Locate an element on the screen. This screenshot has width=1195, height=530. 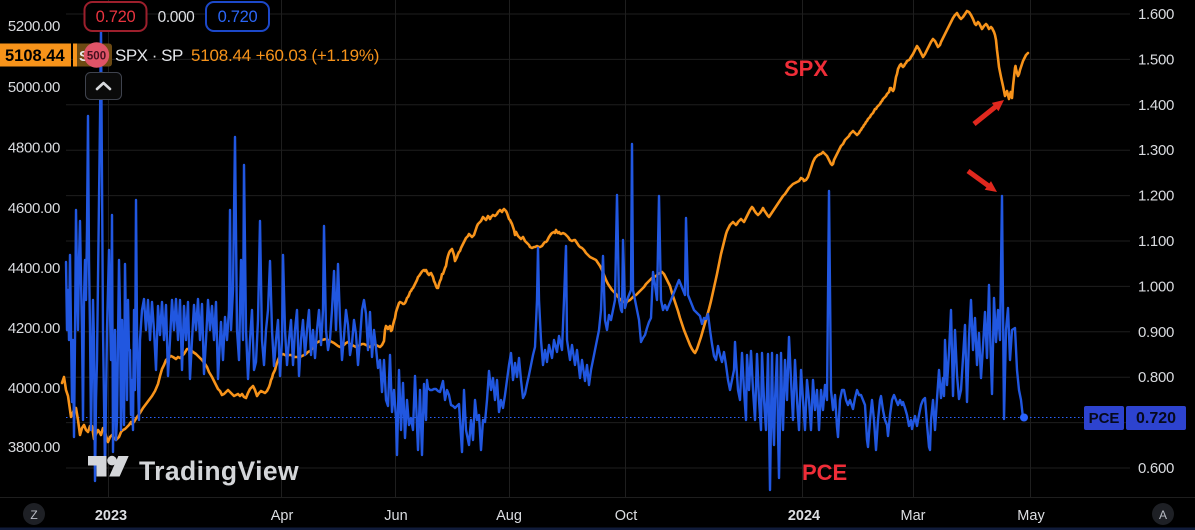
svg-text: 0.900 is located at coordinates (1156, 332).